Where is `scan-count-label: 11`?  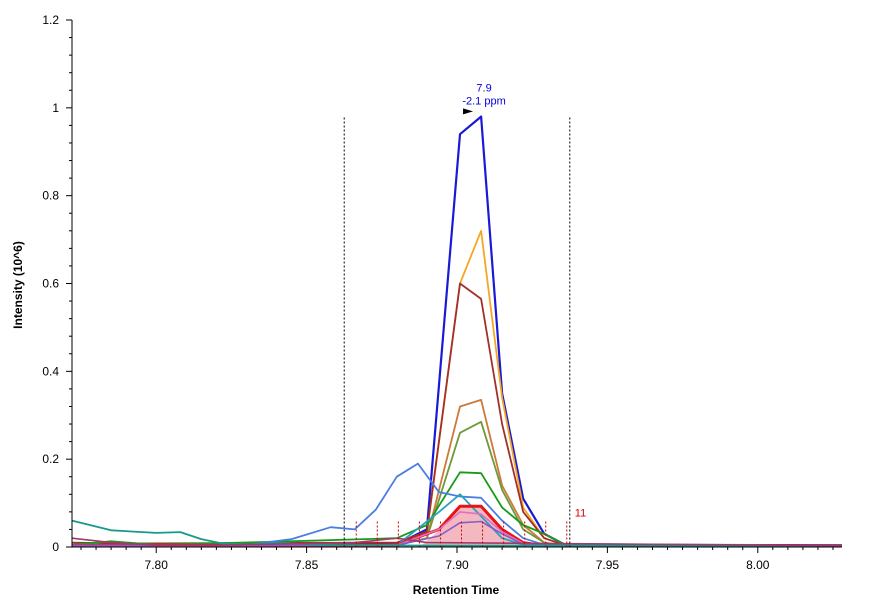
scan-count-label: 11 is located at coordinates (580, 513).